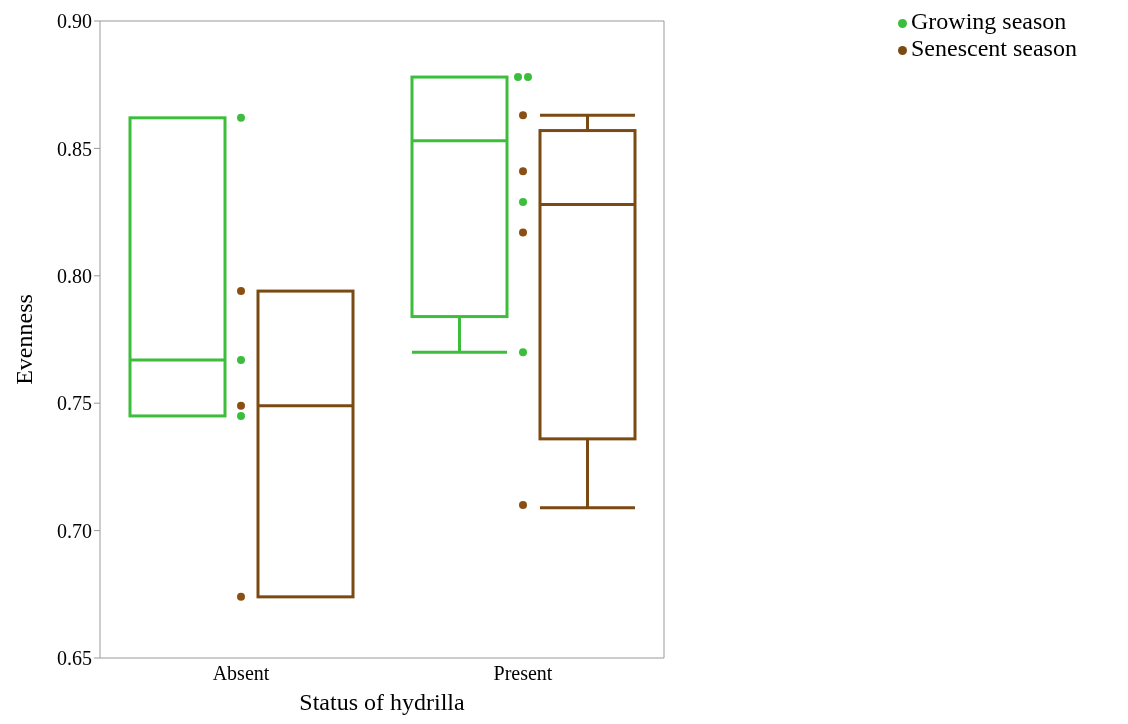  I want to click on legend-label: Growing season, so click(989, 21).